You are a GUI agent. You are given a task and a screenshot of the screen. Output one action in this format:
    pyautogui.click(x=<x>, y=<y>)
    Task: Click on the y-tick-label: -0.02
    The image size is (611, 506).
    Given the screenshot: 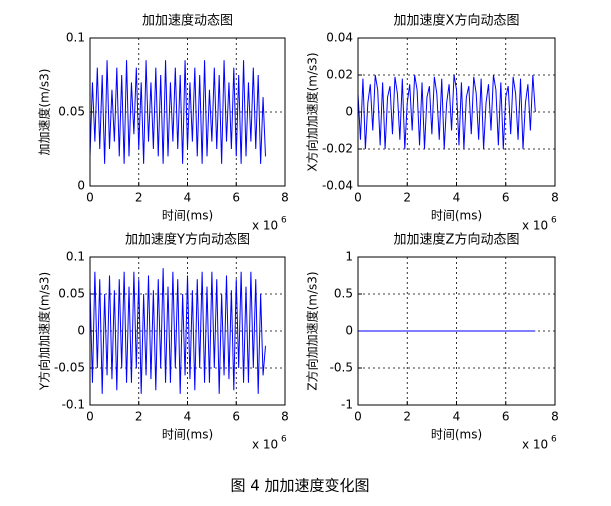 What is the action you would take?
    pyautogui.click(x=337, y=149)
    